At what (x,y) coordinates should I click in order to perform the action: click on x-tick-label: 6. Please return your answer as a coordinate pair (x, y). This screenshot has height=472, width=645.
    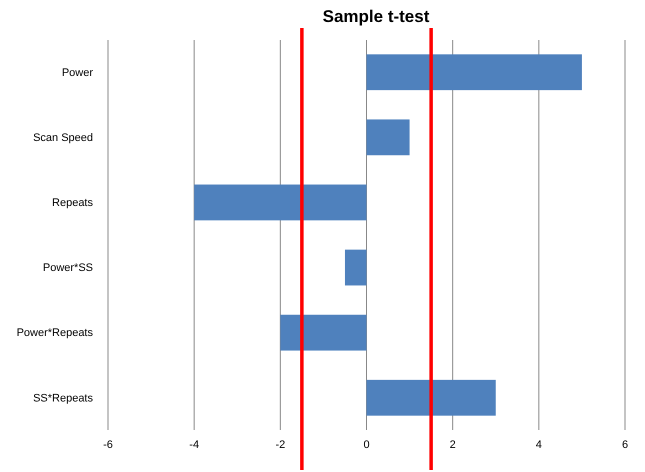
    Looking at the image, I should click on (625, 444).